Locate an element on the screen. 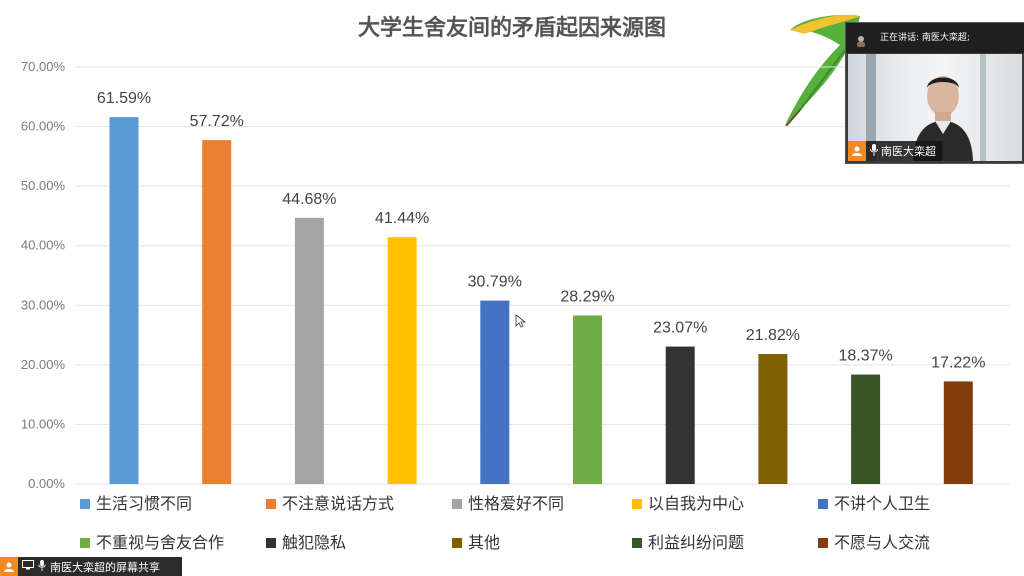 This screenshot has width=1024, height=576. data-label: 61.59% is located at coordinates (124, 98).